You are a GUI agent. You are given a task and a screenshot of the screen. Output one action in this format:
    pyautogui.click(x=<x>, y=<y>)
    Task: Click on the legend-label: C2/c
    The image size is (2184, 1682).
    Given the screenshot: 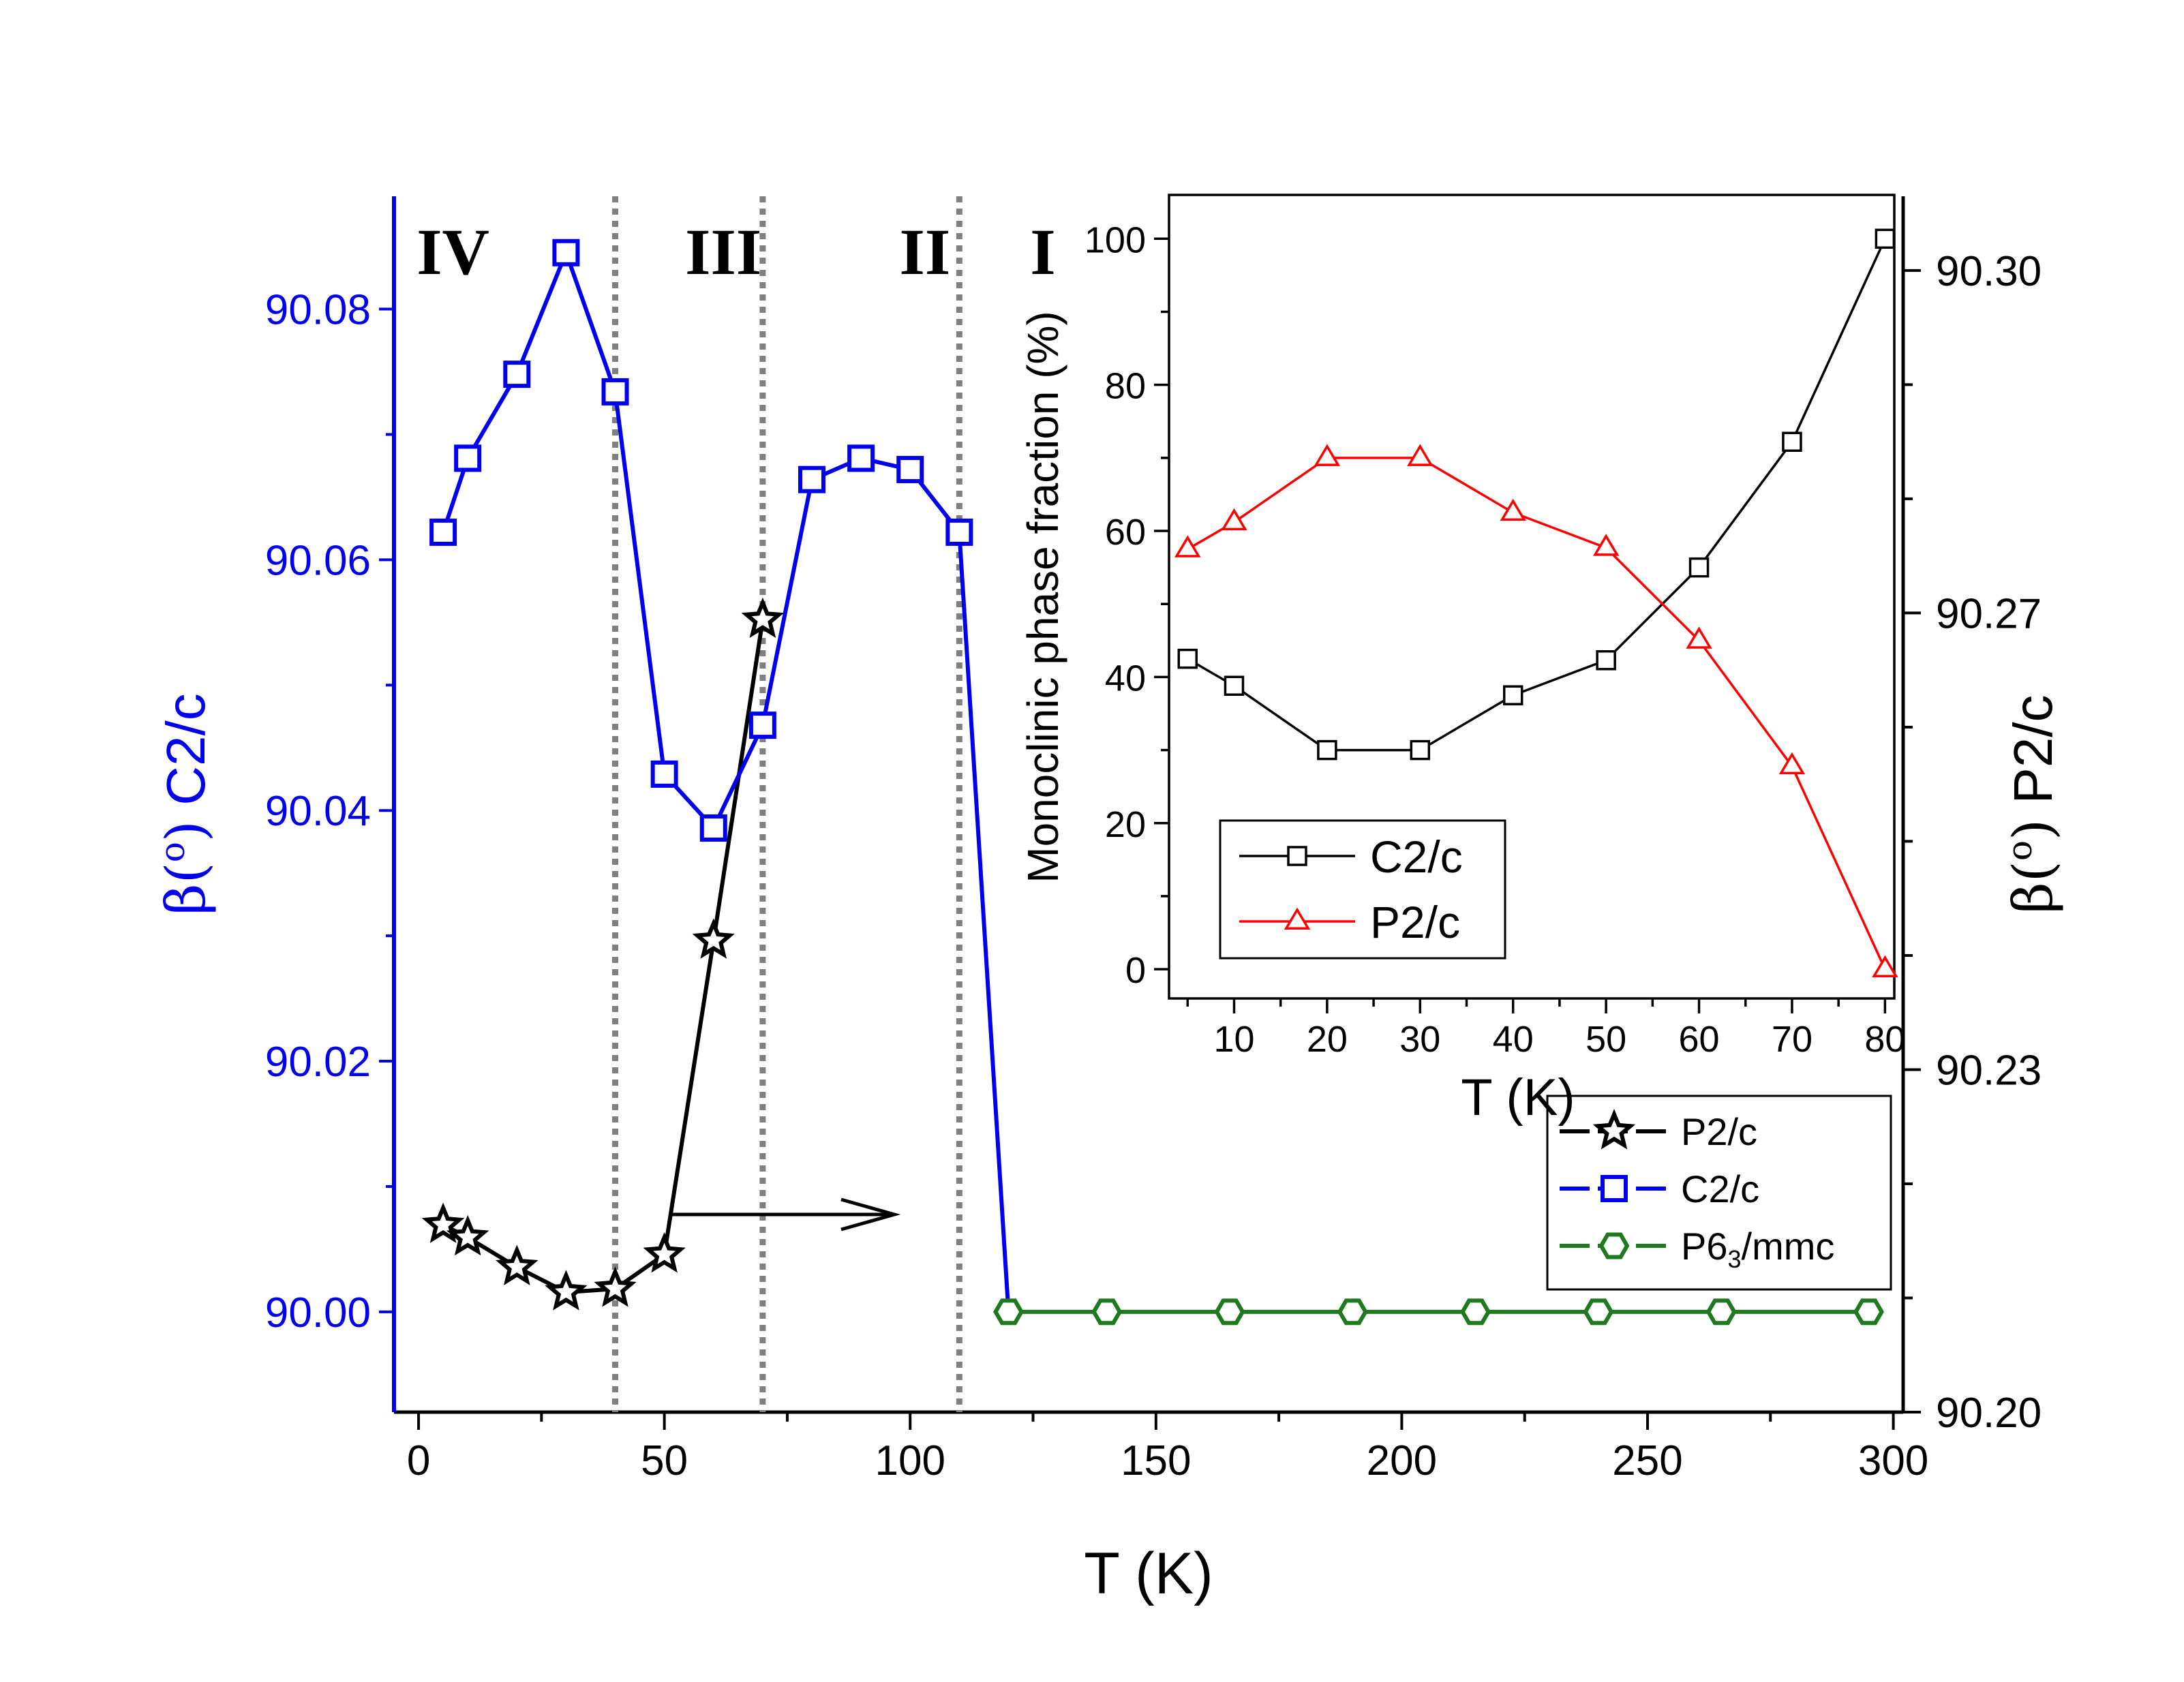 What is the action you would take?
    pyautogui.click(x=1720, y=1188)
    